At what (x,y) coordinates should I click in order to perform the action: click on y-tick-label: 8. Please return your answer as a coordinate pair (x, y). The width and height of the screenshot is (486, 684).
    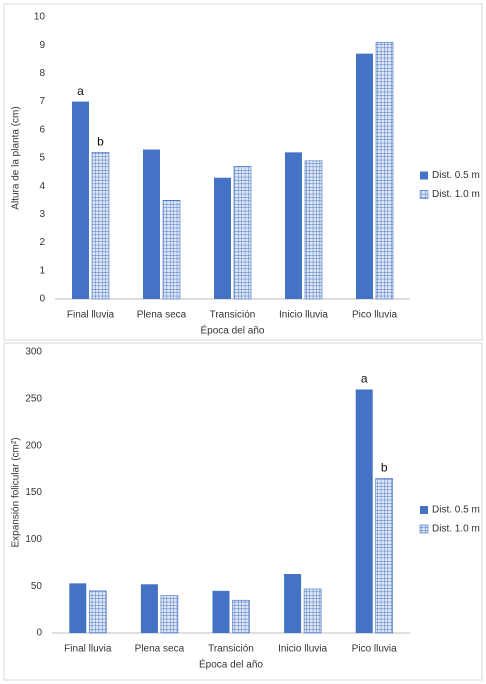
    Looking at the image, I should click on (42, 73).